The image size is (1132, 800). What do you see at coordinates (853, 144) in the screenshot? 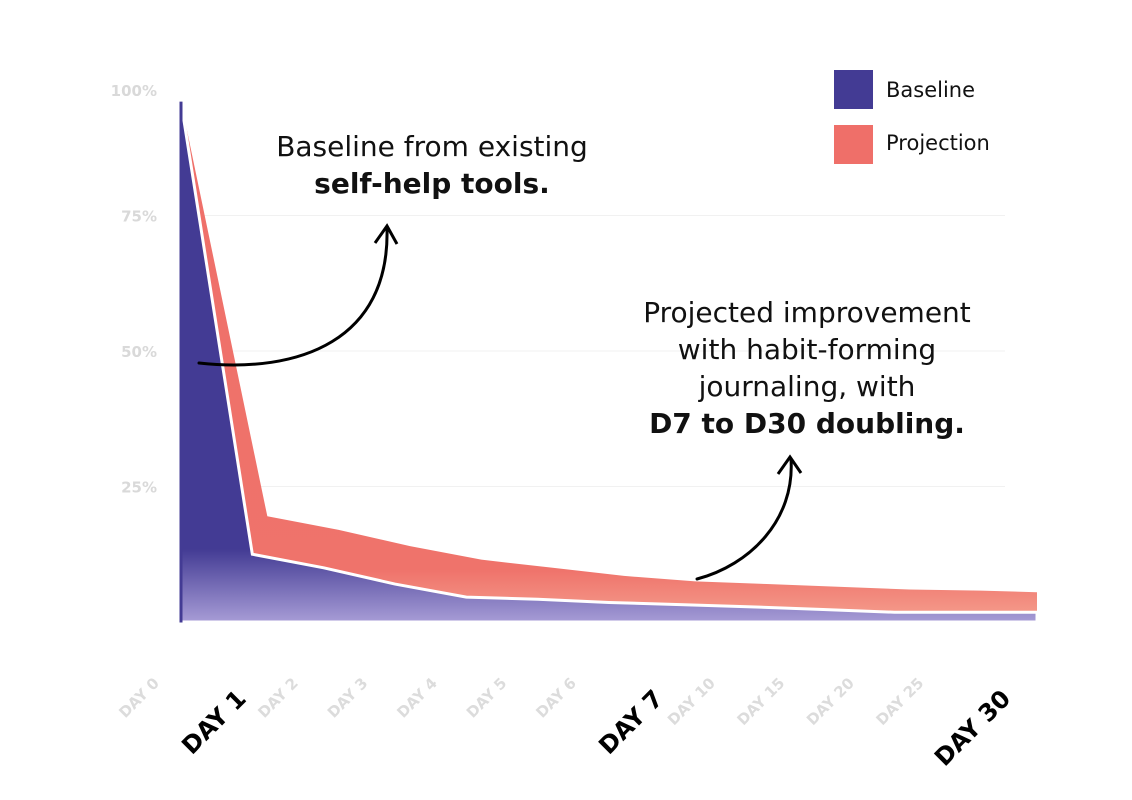
I see `legend-swatch-projection` at bounding box center [853, 144].